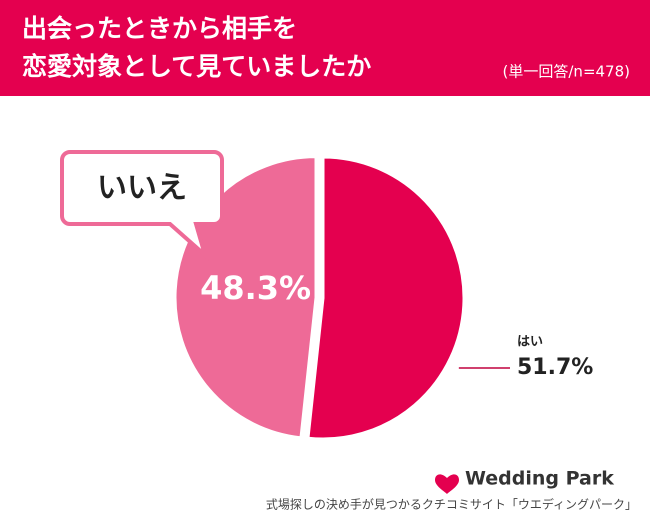 The width and height of the screenshot is (650, 526). Describe the element at coordinates (255, 288) in the screenshot. I see `value-label: 48.3%` at that location.